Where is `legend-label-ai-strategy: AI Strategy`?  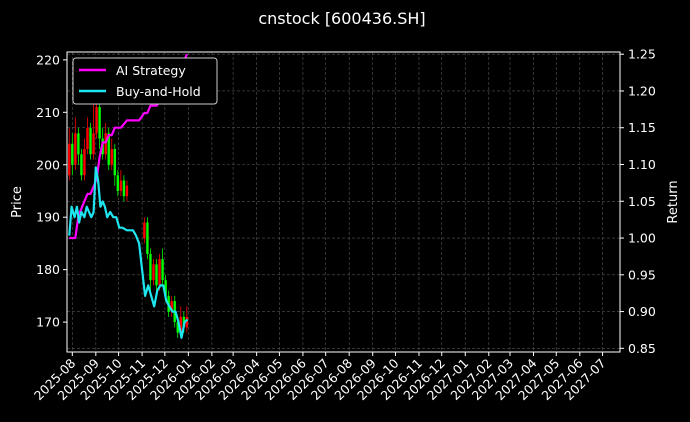 legend-label-ai-strategy: AI Strategy is located at coordinates (151, 70).